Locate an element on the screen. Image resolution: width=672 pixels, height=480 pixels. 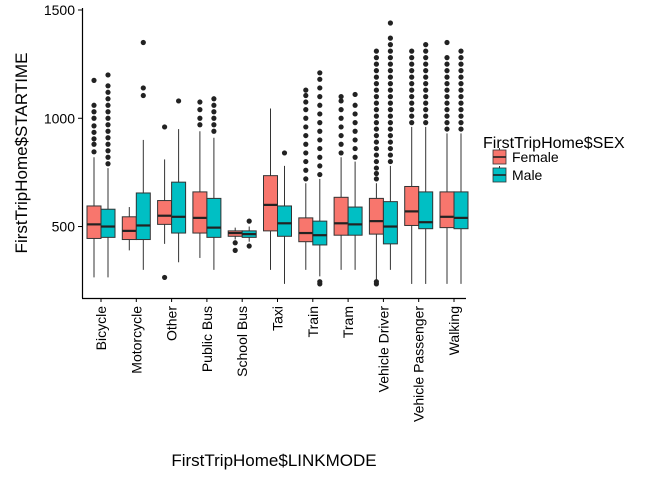
box-male-taxi is located at coordinates (284, 217).